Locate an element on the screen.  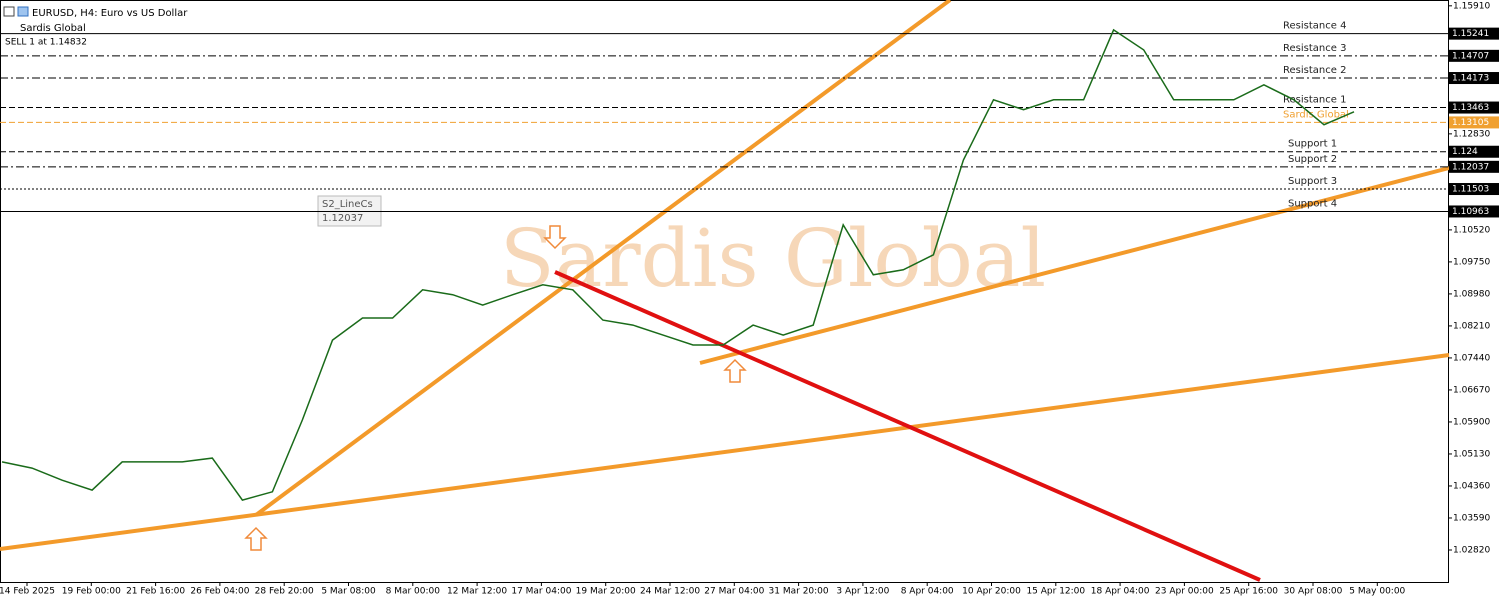
x-tick-label: 23 Apr 00:00 is located at coordinates (1184, 592).